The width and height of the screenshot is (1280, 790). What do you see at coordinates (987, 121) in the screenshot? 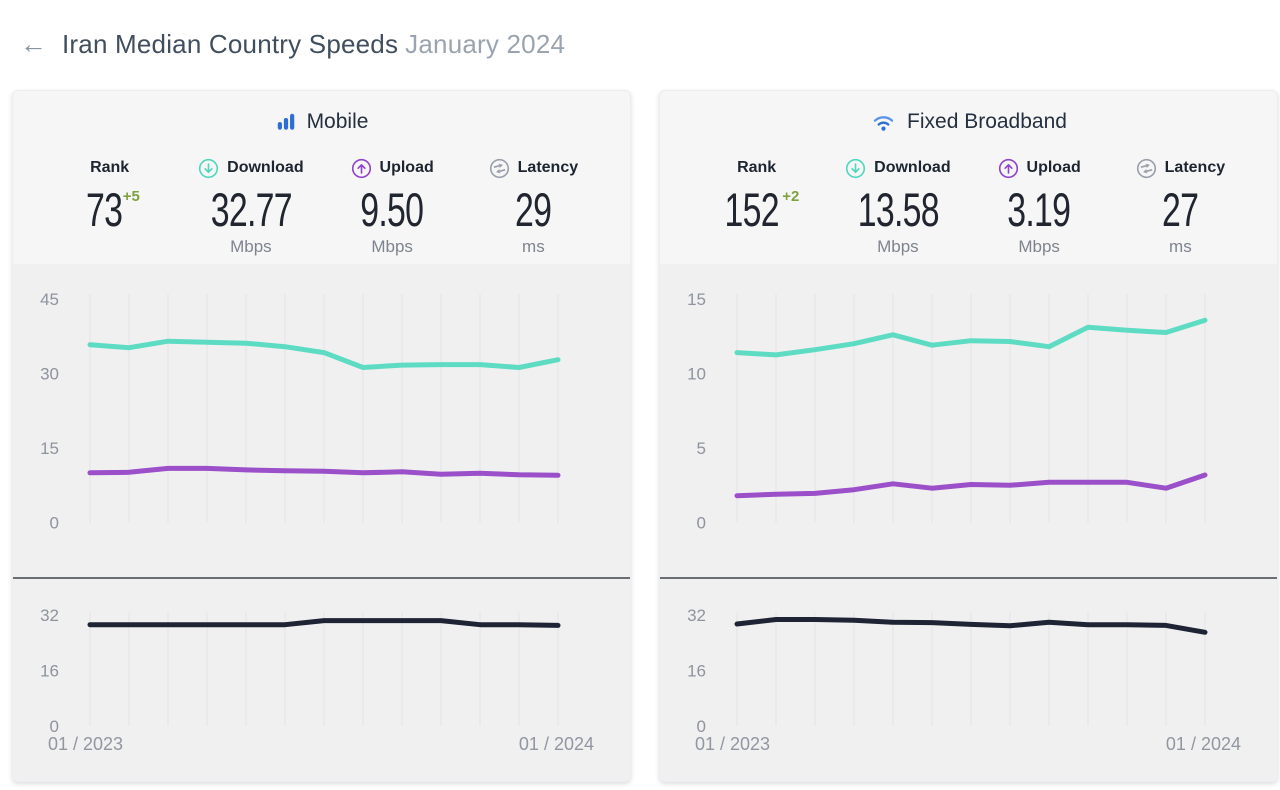
I see `fixed-card-title-text: Fixed Broadband` at bounding box center [987, 121].